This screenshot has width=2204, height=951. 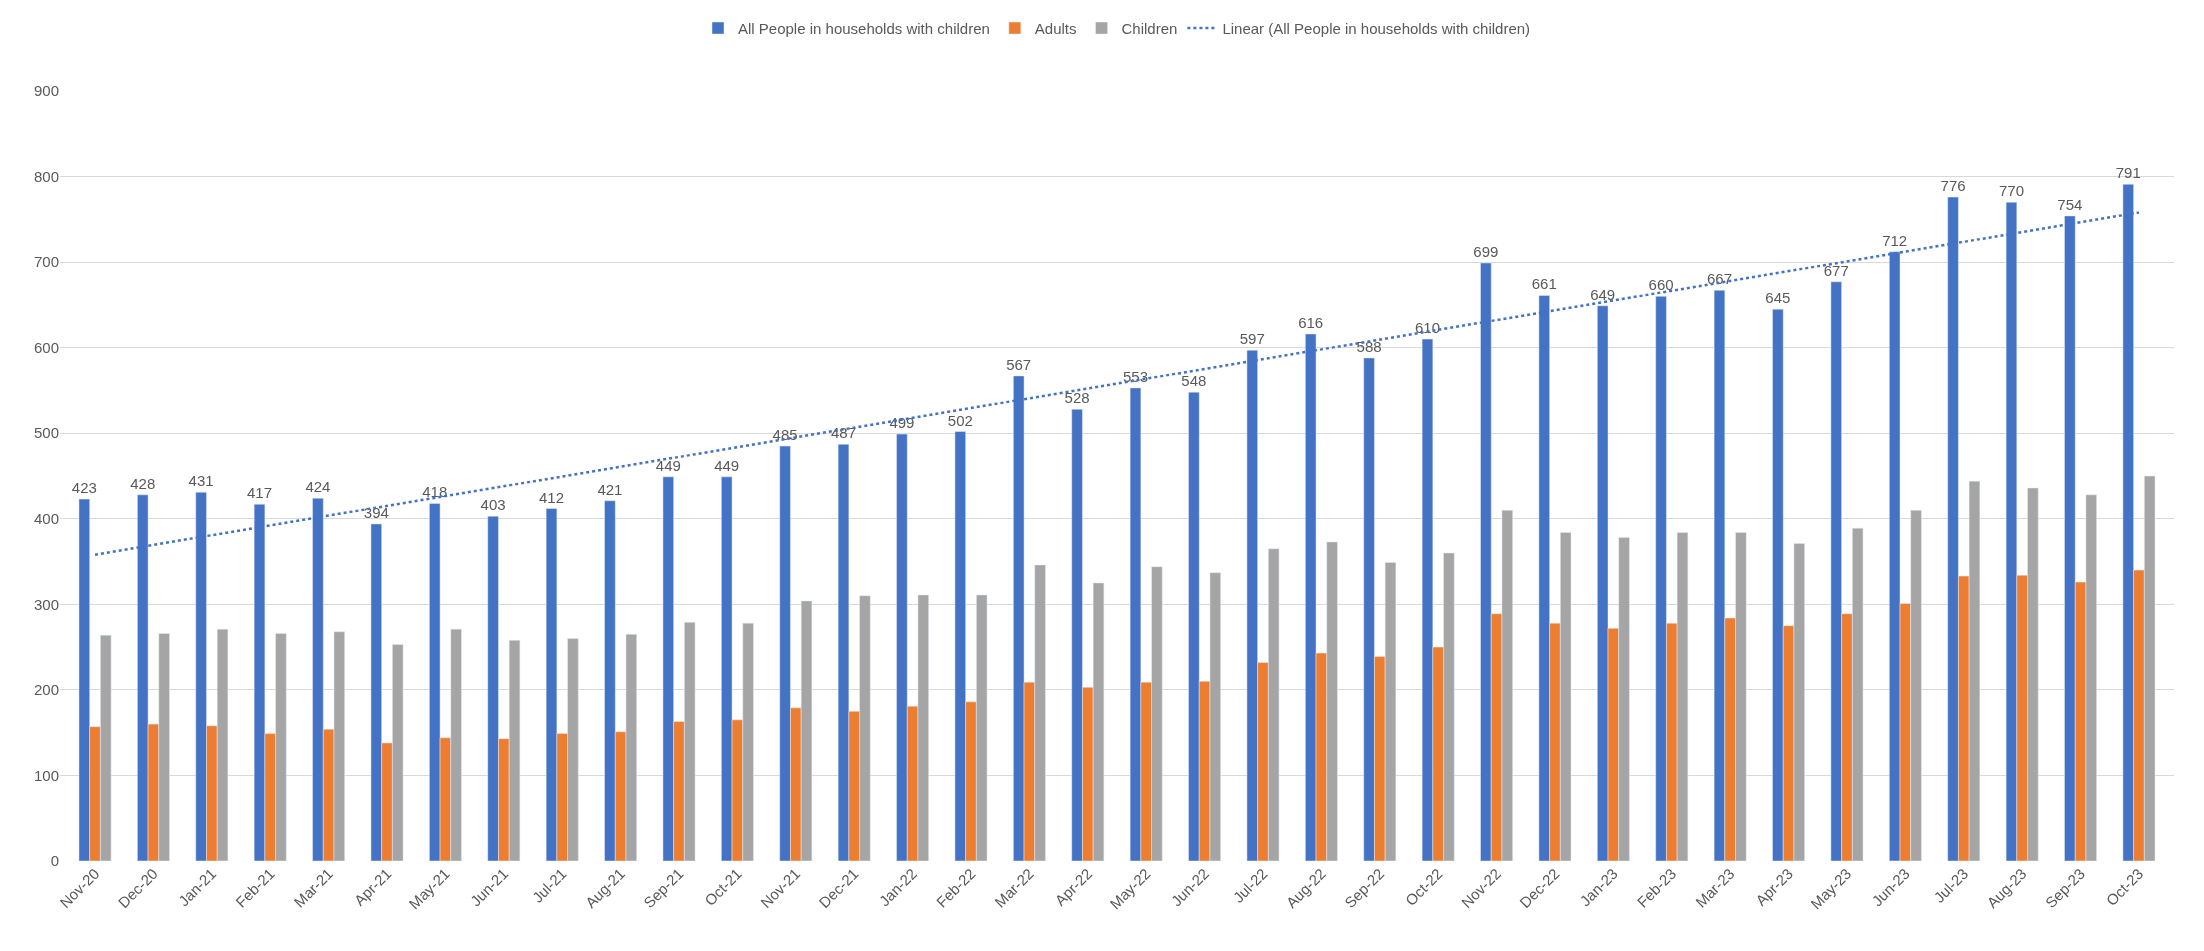 I want to click on data-label: 712, so click(x=1895, y=240).